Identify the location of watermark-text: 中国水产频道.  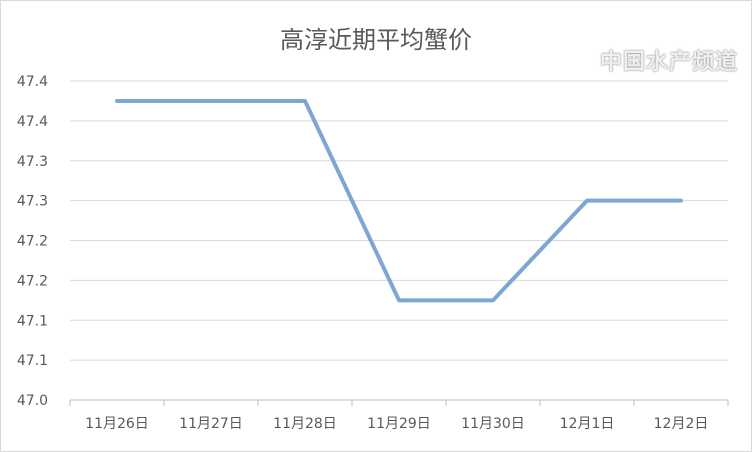
(668, 62).